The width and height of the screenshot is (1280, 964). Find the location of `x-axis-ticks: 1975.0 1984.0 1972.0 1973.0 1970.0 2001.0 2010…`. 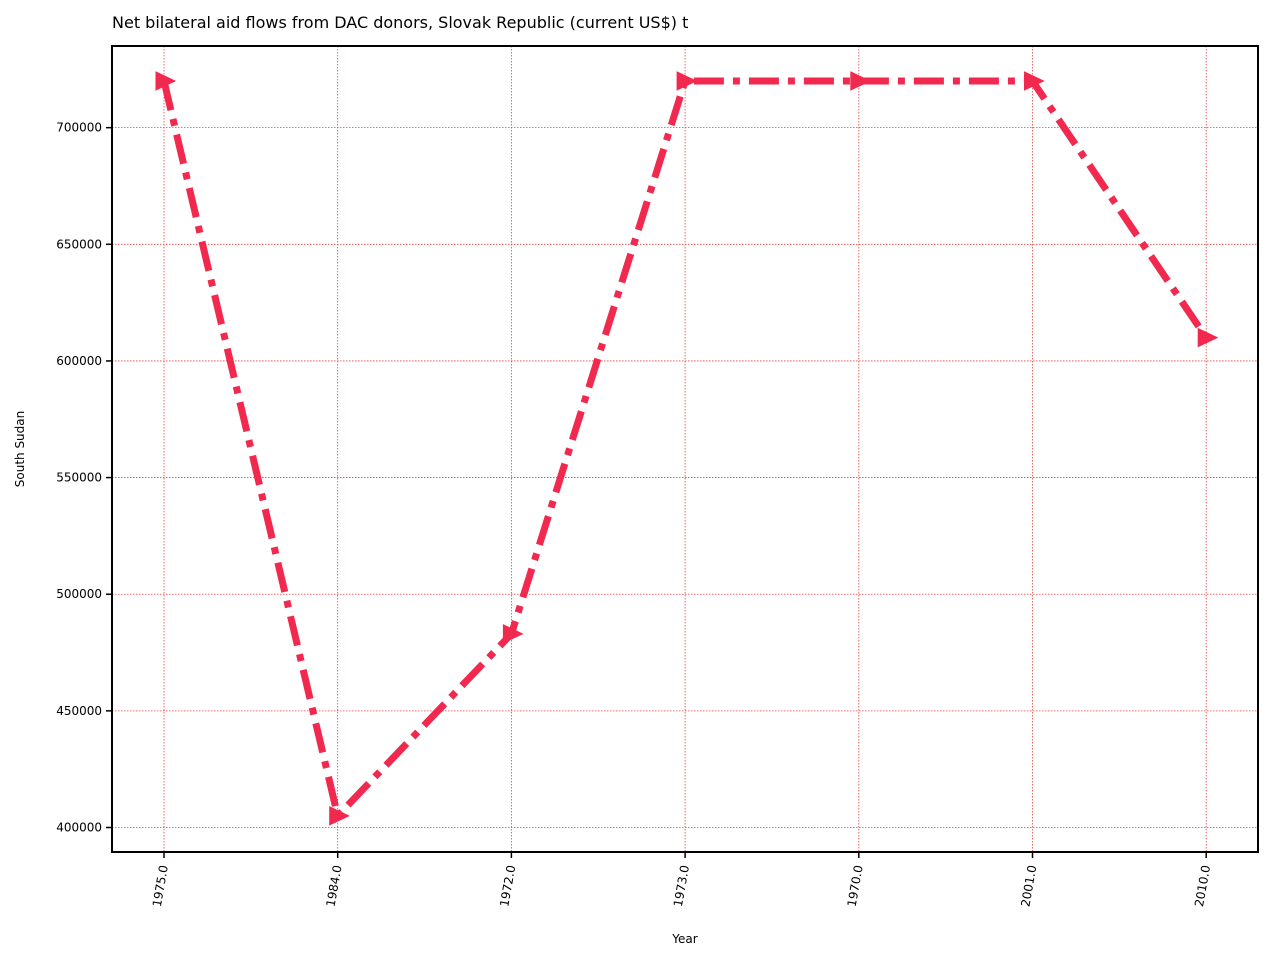

x-axis-ticks: 1975.0 1984.0 1972.0 1973.0 1970.0 2001.0 2010… is located at coordinates (681, 880).